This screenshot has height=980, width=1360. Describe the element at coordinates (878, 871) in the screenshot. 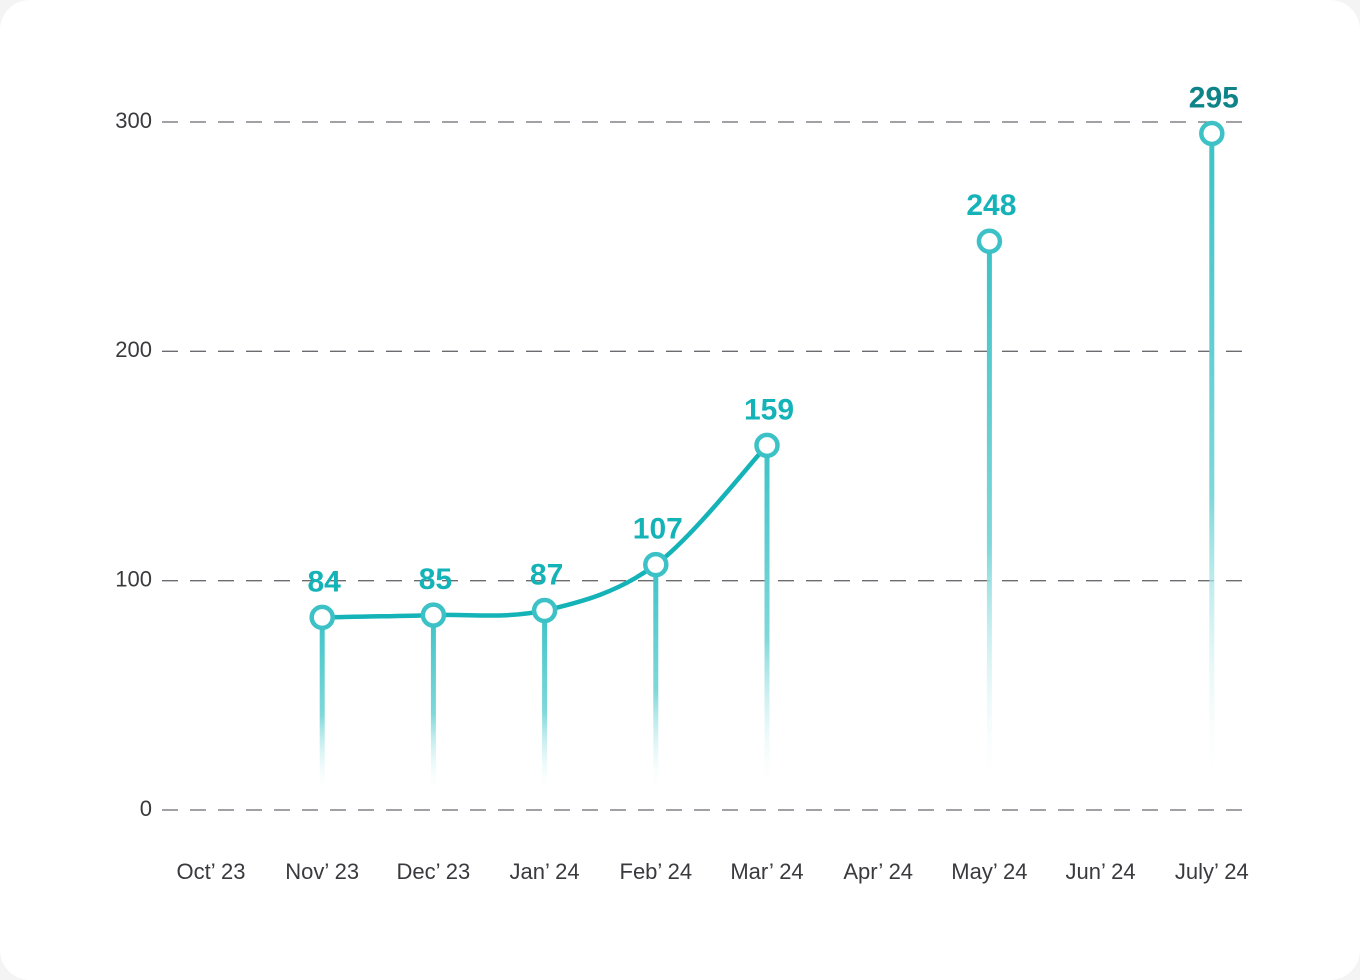

I see `x-tick-label: Apr’ 24` at that location.